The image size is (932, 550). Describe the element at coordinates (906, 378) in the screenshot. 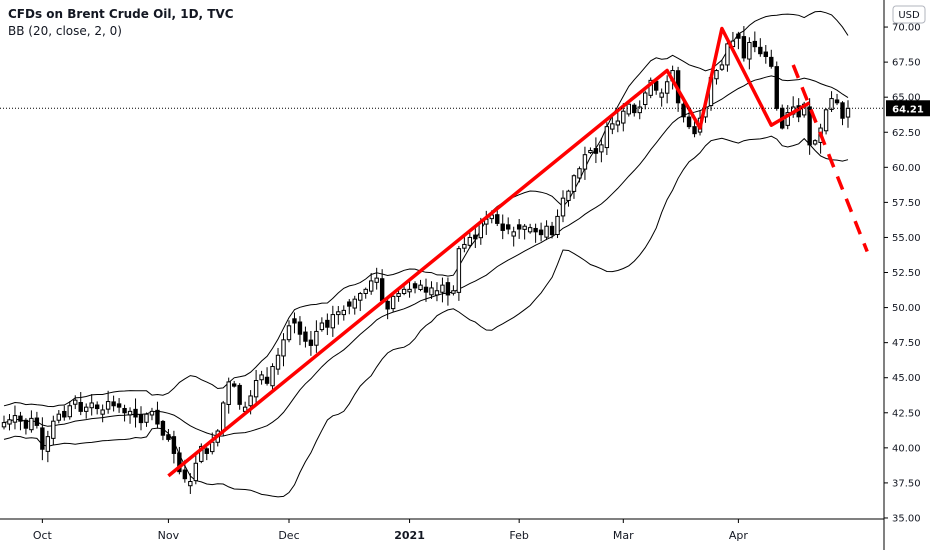

I see `y-tick-label: 45.00` at that location.